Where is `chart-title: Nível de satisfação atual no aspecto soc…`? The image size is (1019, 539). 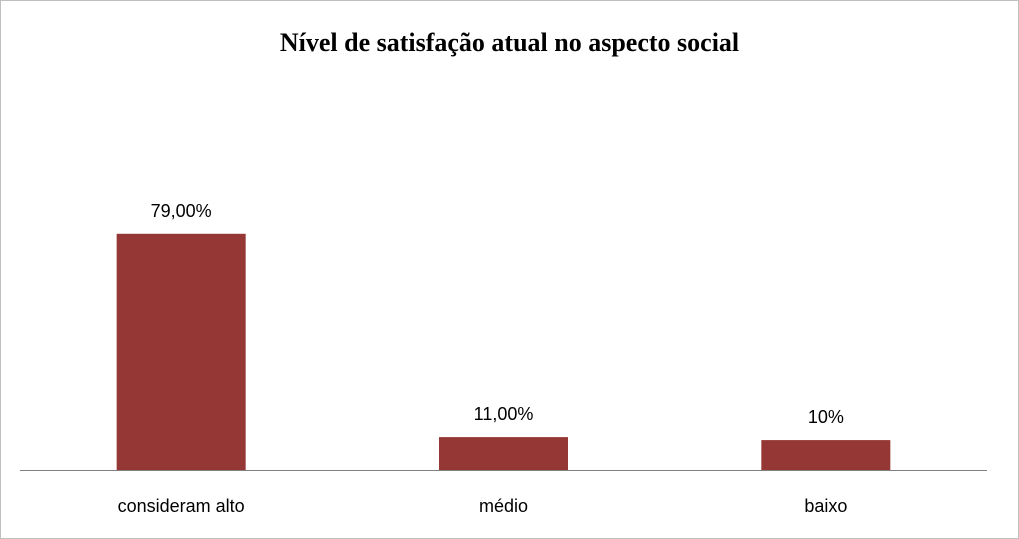
chart-title: Nível de satisfação atual no aspecto soc… is located at coordinates (509, 42).